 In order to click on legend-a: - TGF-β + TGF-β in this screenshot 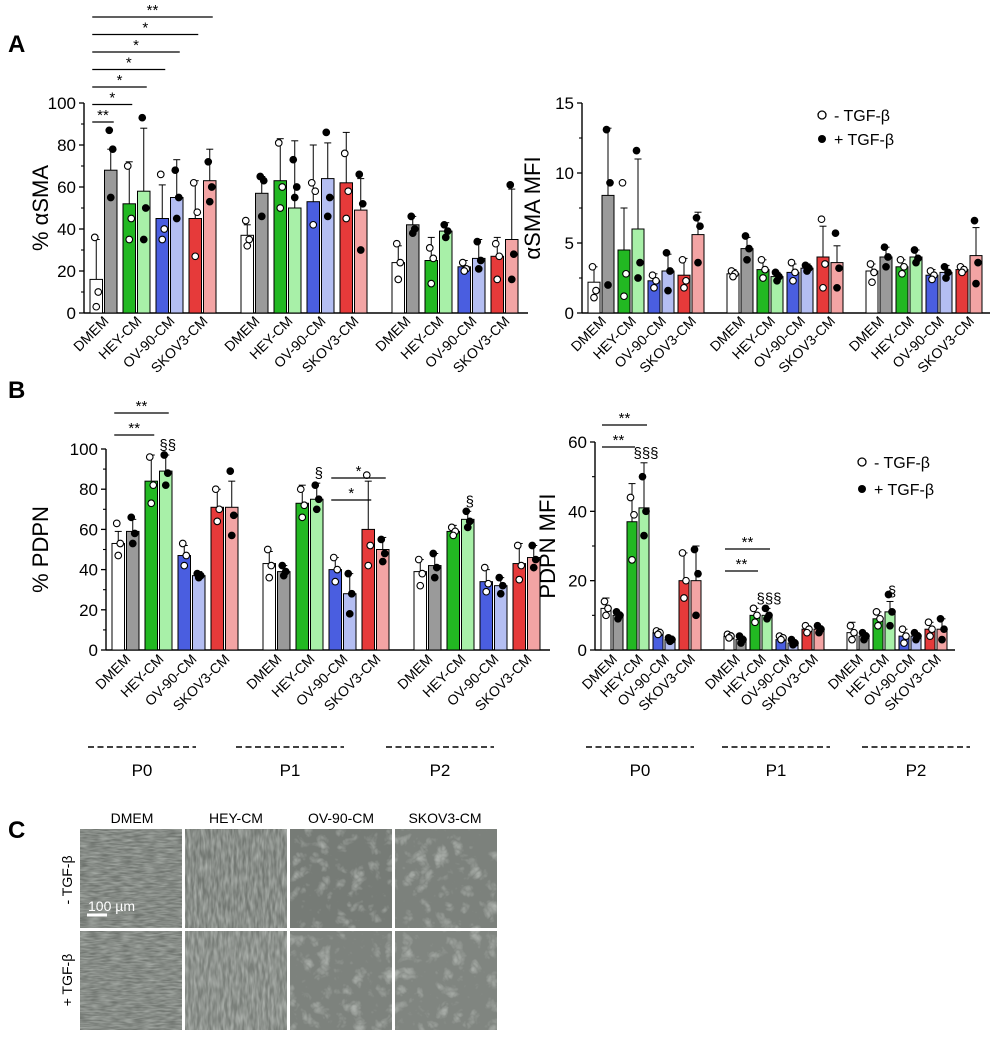, I will do `click(855, 128)`.